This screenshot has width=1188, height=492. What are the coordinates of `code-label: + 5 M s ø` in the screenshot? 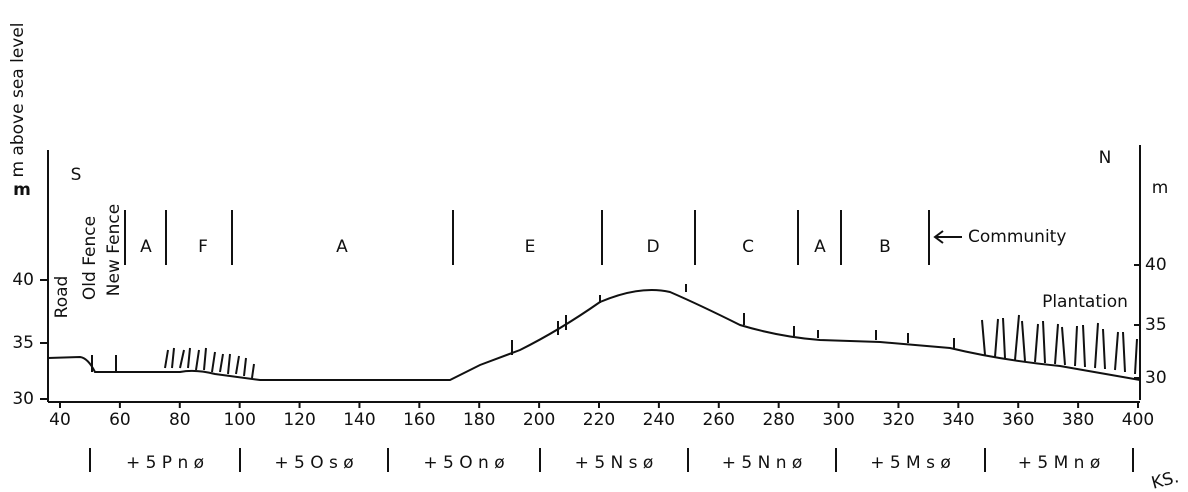 It's located at (910, 463).